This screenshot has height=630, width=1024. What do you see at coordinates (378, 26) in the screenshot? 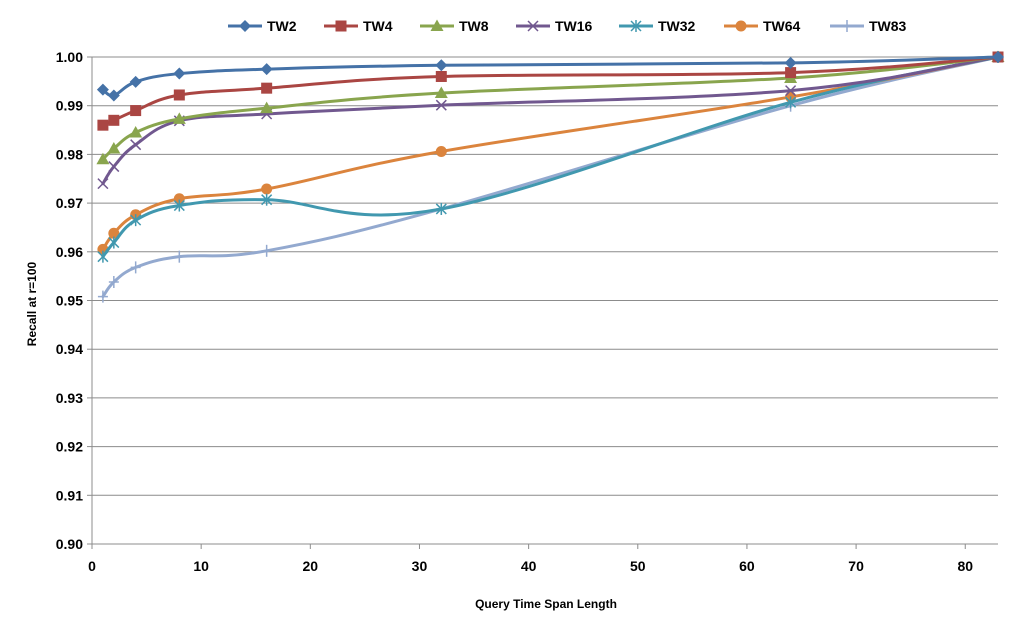
I see `legend-label: TW4` at bounding box center [378, 26].